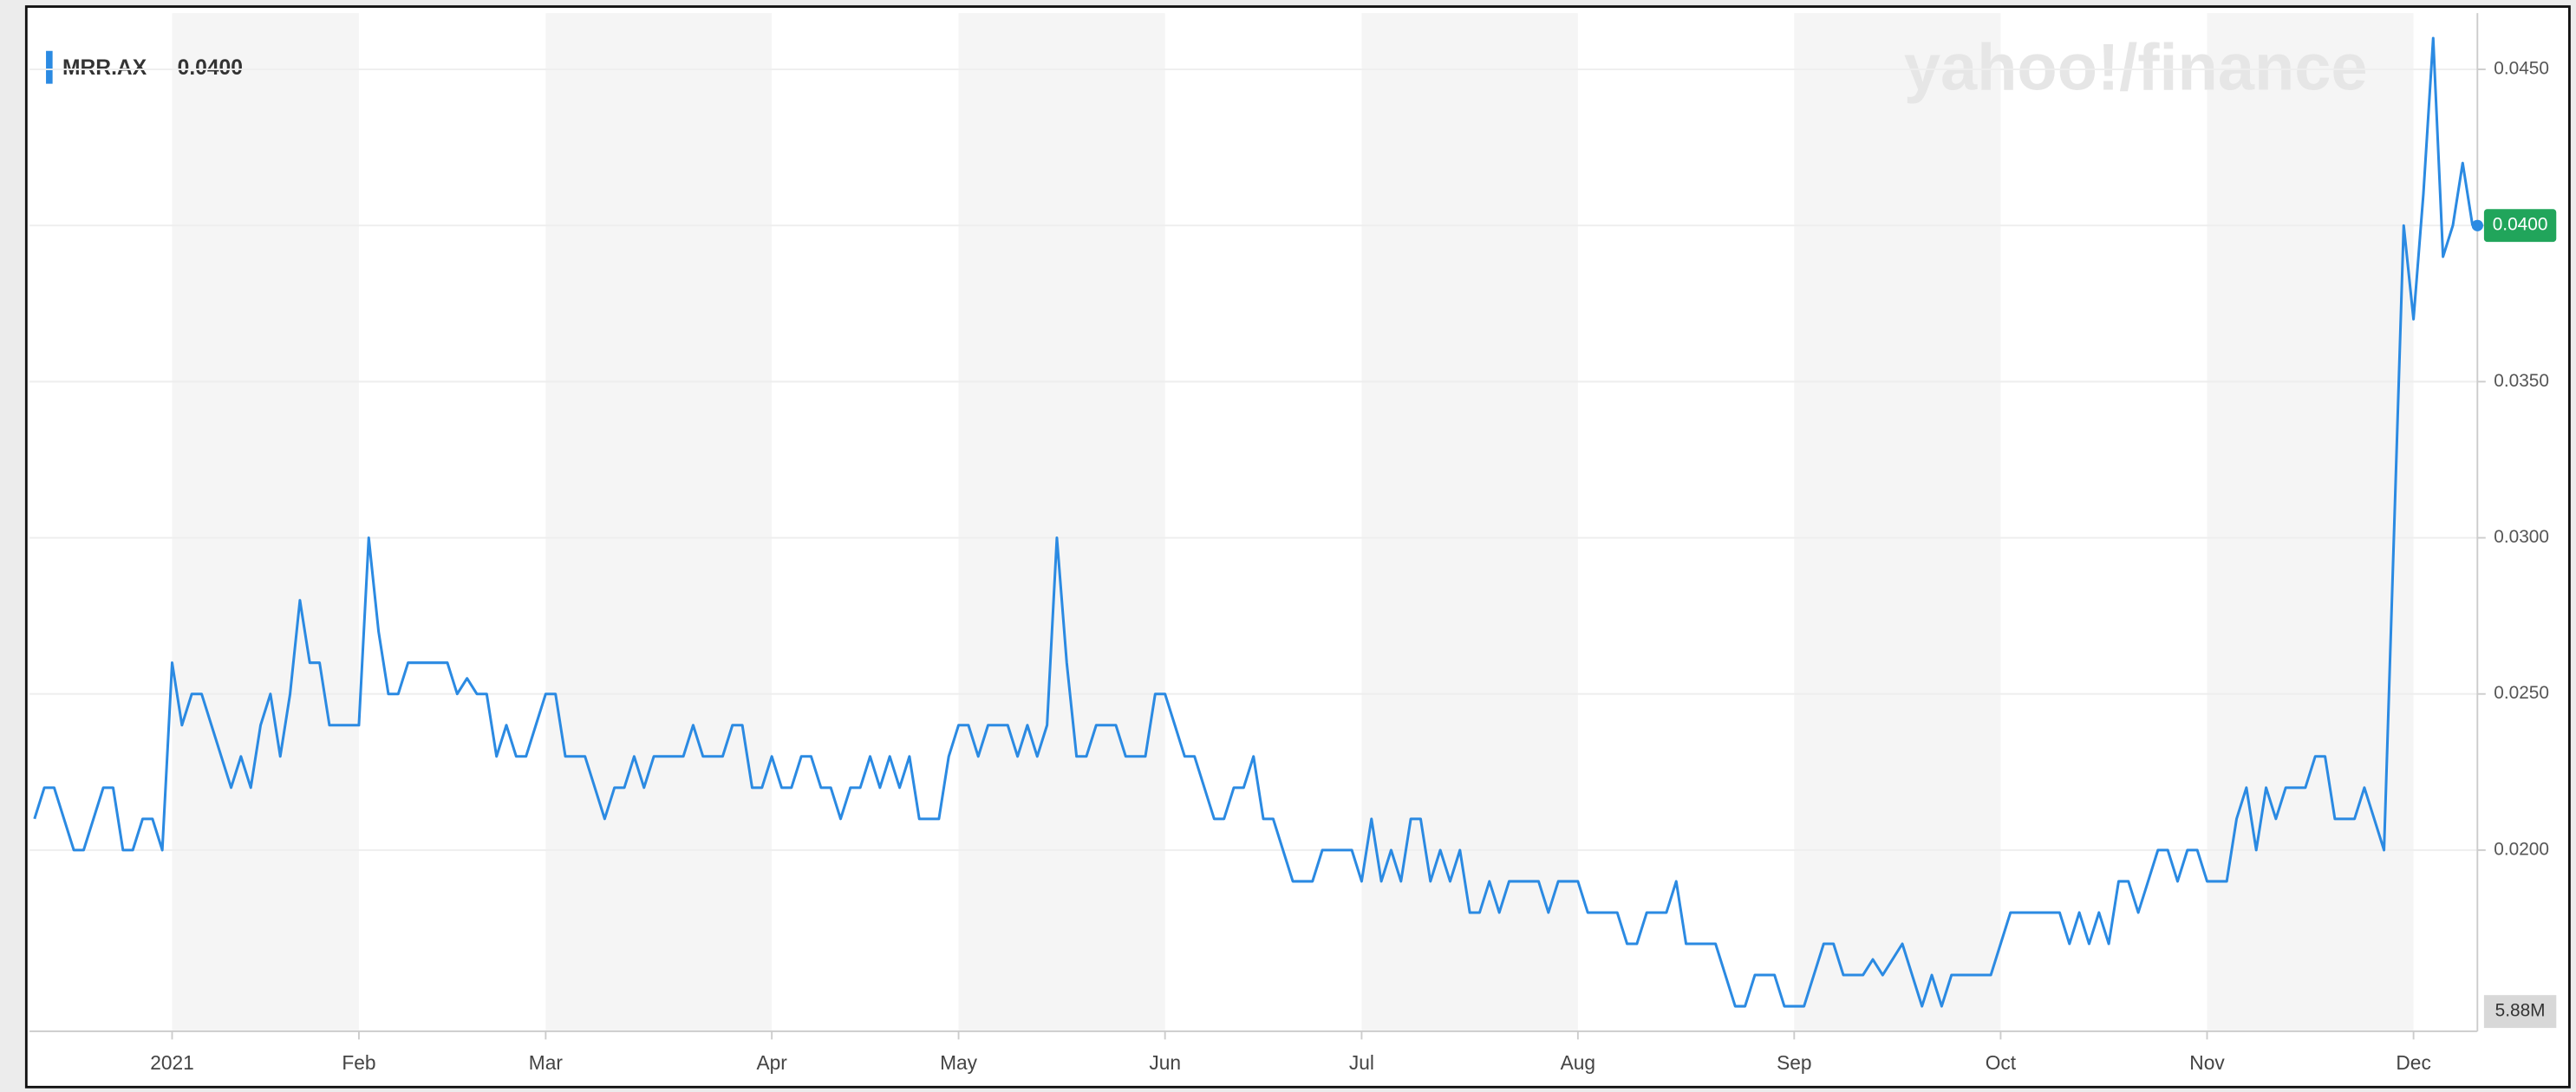  What do you see at coordinates (2002, 1062) in the screenshot?
I see `x-tick-label: Oct` at bounding box center [2002, 1062].